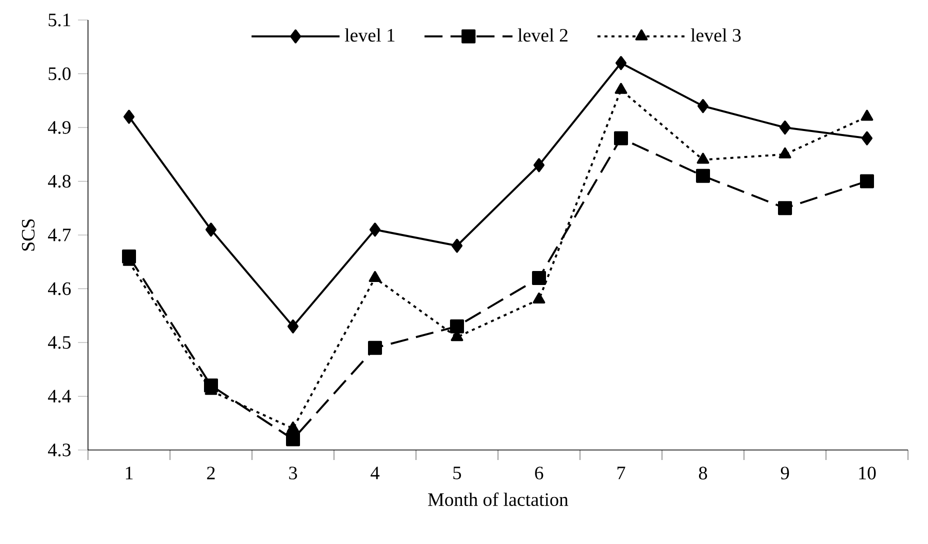  What do you see at coordinates (622, 473) in the screenshot?
I see `x-tick-label: 7` at bounding box center [622, 473].